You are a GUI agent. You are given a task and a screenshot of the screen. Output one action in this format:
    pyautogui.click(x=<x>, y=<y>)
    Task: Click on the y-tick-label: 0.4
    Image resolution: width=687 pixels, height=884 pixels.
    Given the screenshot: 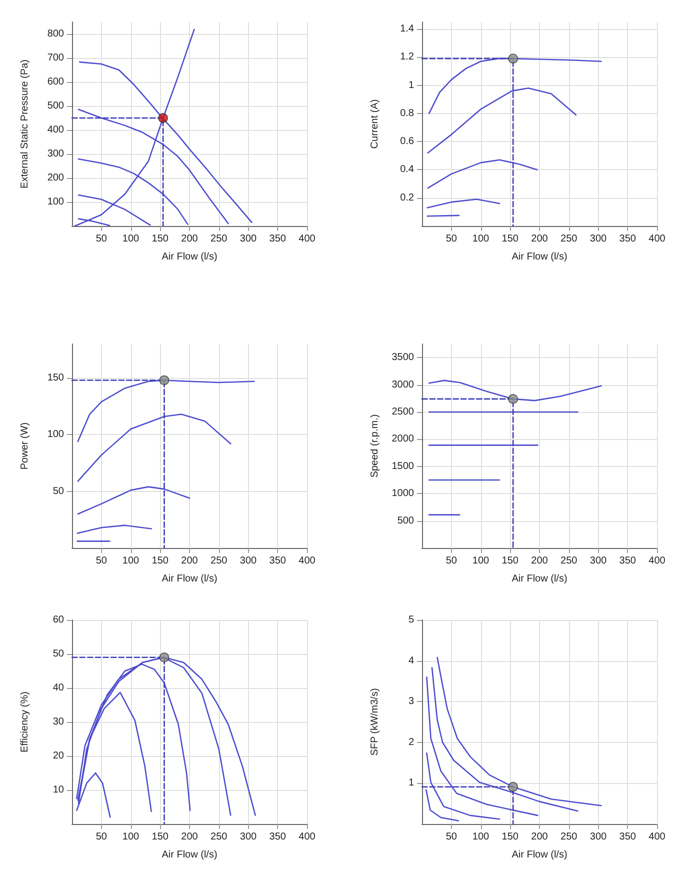 What is the action you would take?
    pyautogui.click(x=407, y=170)
    